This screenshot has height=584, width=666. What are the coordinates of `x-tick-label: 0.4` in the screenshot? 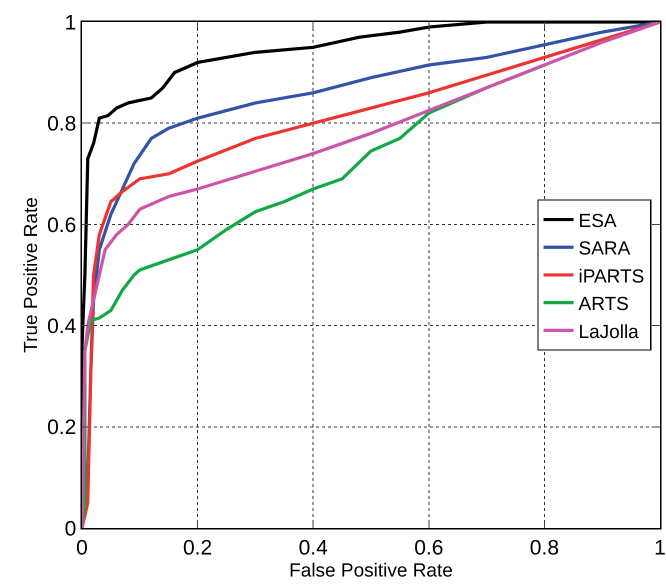 It's located at (313, 548).